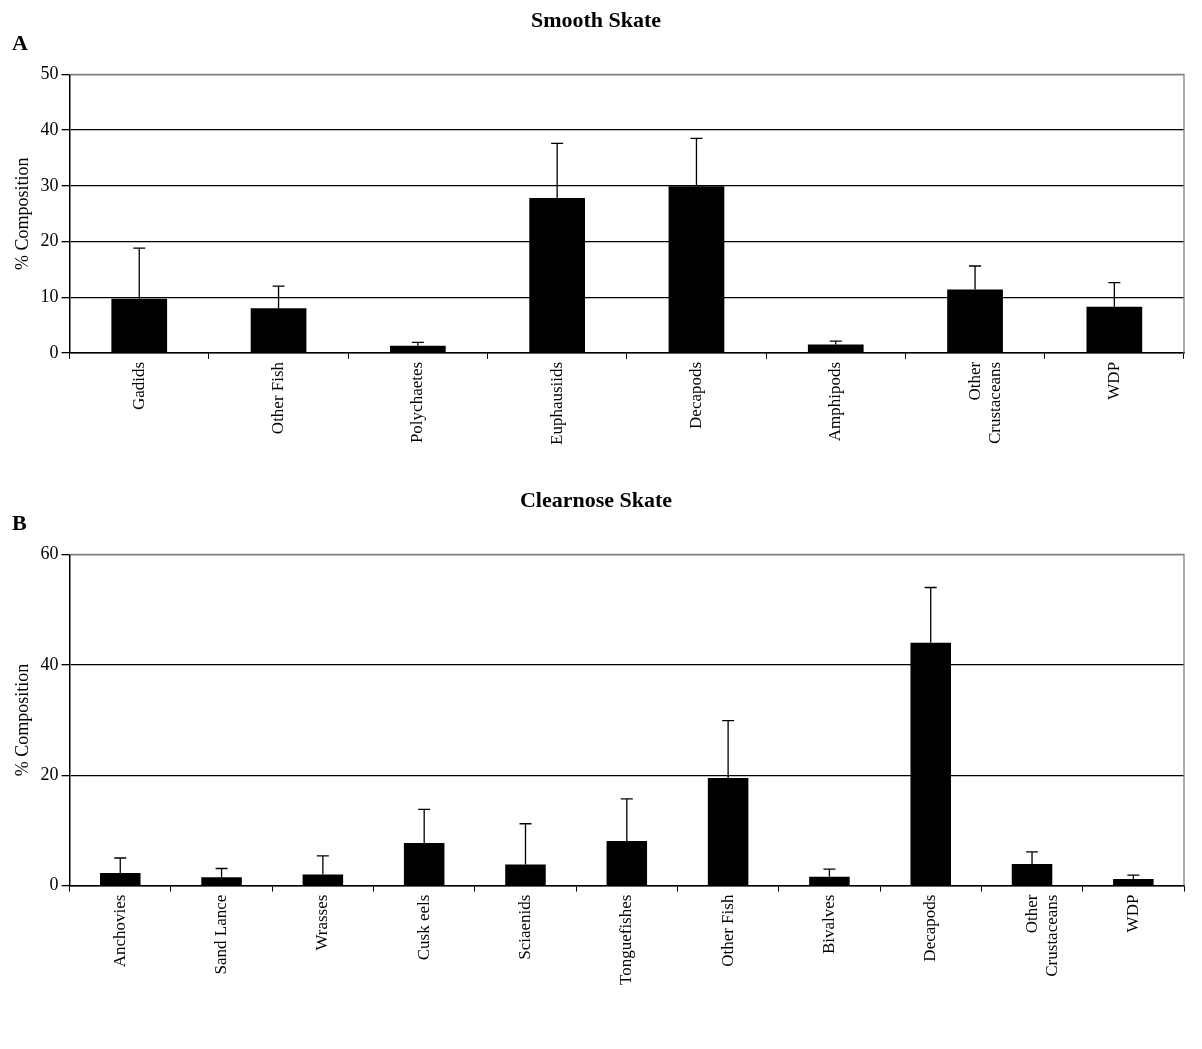 The height and width of the screenshot is (1049, 1202). What do you see at coordinates (828, 924) in the screenshot?
I see `x-tick-label: Bivalves` at bounding box center [828, 924].